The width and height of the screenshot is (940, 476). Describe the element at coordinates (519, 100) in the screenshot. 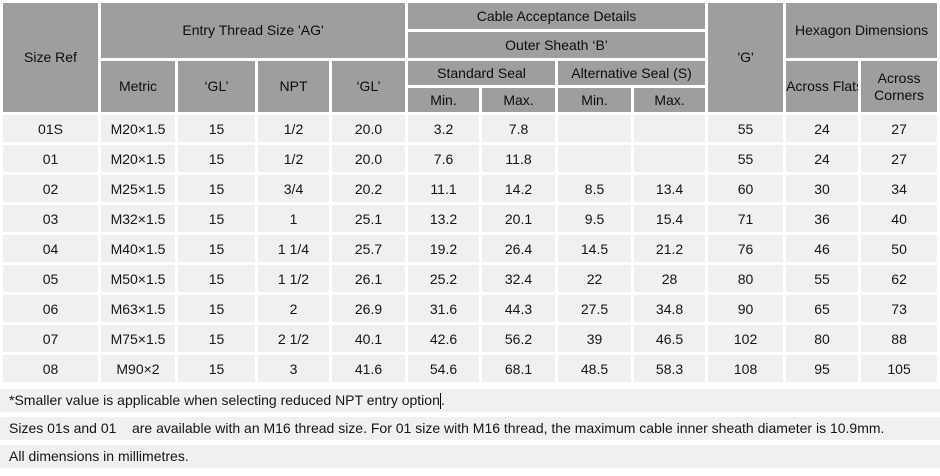

I see `col-header-standard-seal-max: Max.` at that location.